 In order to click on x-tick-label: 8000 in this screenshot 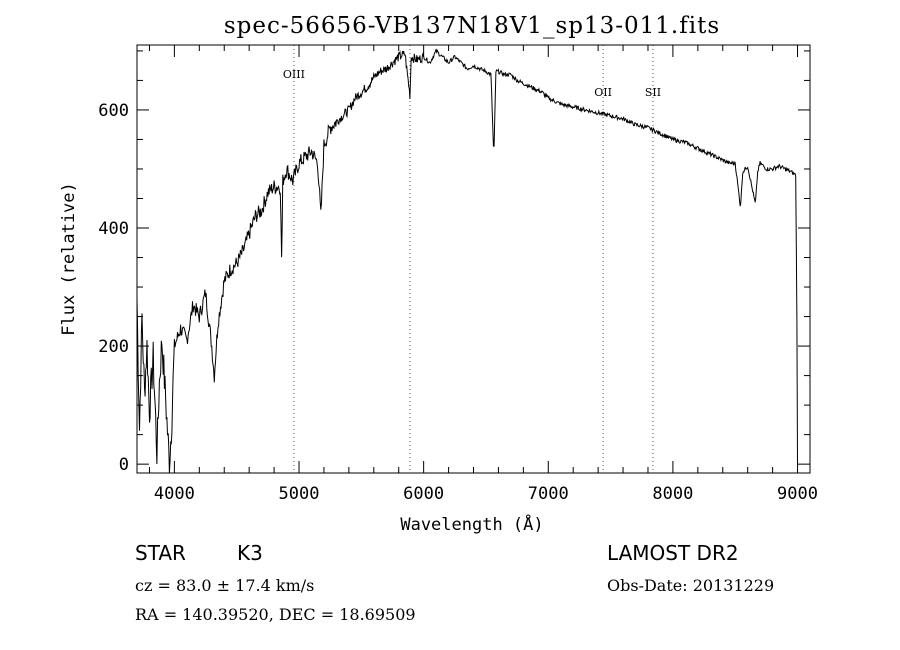, I will do `click(672, 494)`.